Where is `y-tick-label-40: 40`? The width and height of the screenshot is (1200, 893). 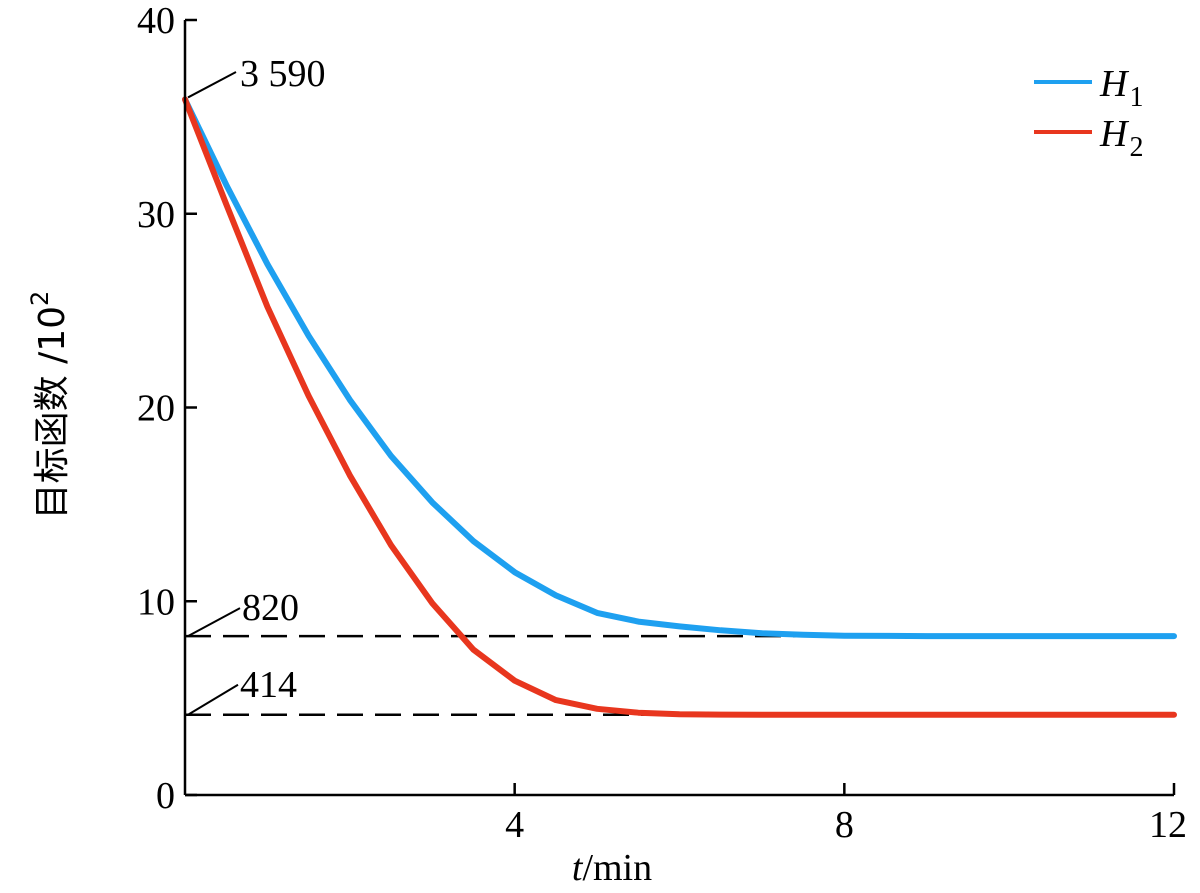 y-tick-label-40: 40 is located at coordinates (156, 21).